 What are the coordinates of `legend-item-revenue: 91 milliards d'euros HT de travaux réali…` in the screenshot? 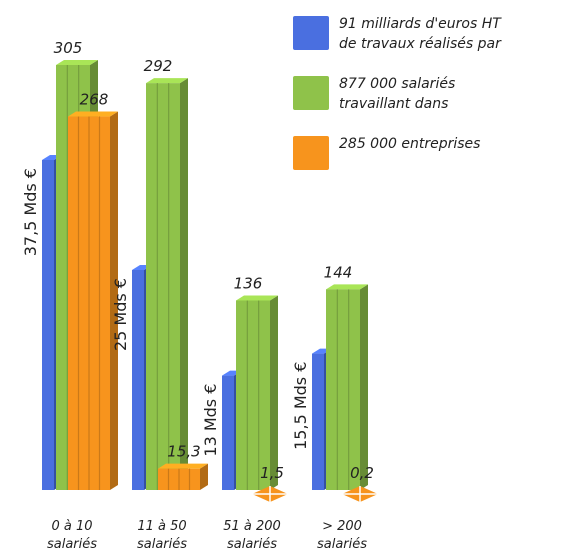 It's located at (428, 44).